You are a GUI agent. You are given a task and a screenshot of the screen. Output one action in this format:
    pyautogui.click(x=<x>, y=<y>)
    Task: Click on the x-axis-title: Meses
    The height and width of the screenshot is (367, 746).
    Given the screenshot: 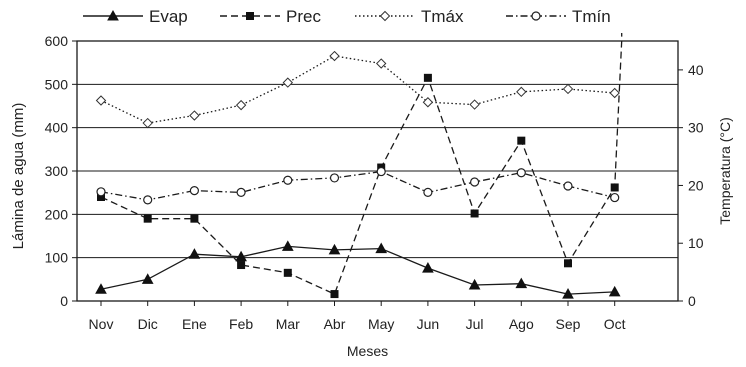 What is the action you would take?
    pyautogui.click(x=367, y=351)
    